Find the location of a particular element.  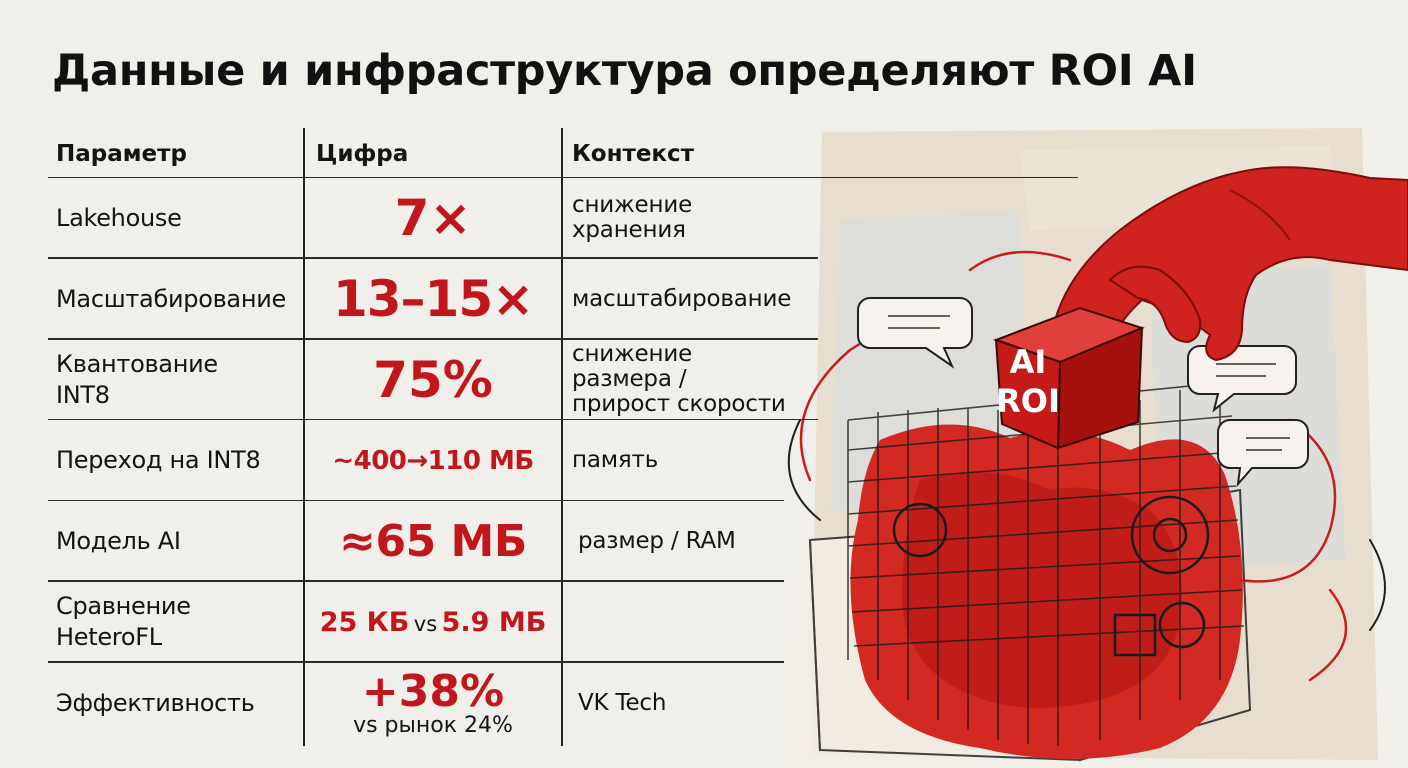

row-value-cell: 75% is located at coordinates (433, 380).